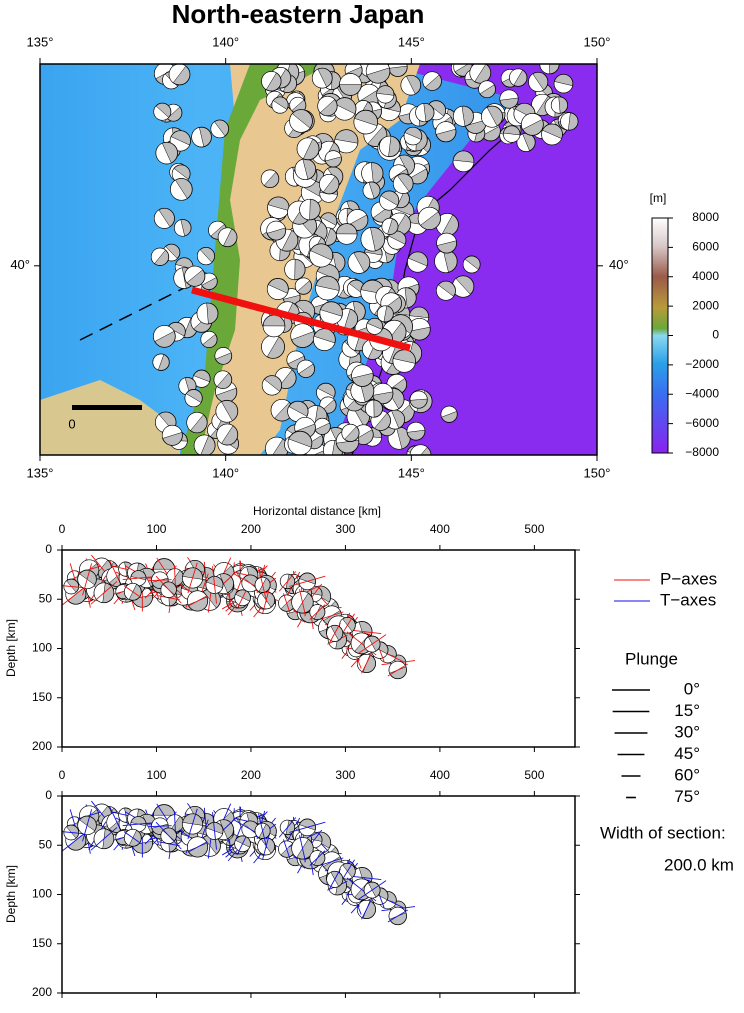 This screenshot has width=744, height=1013. What do you see at coordinates (687, 774) in the screenshot?
I see `plunge-label: 60°` at bounding box center [687, 774].